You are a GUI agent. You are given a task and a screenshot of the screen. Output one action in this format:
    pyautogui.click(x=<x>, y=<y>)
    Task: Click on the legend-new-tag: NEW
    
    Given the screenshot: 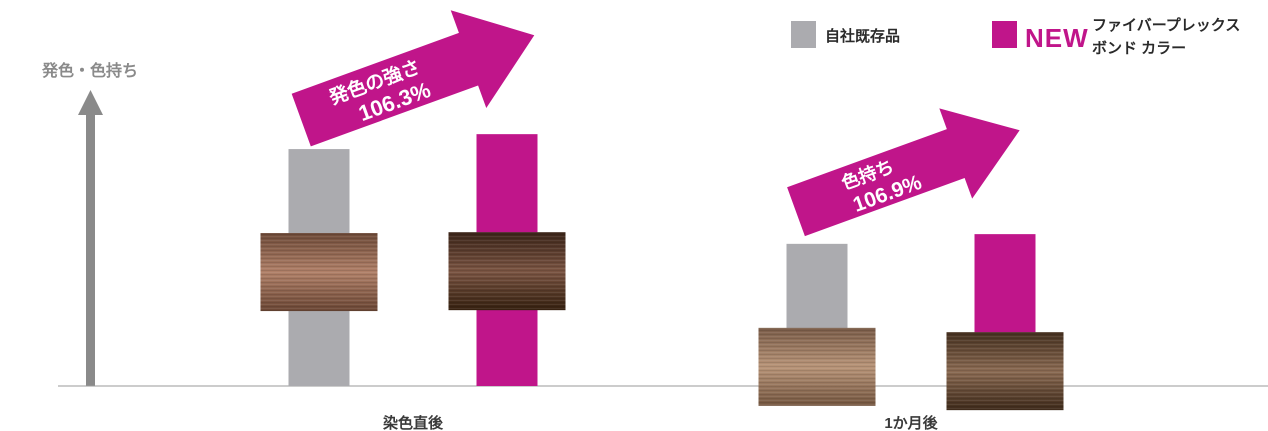 What is the action you would take?
    pyautogui.click(x=1057, y=38)
    